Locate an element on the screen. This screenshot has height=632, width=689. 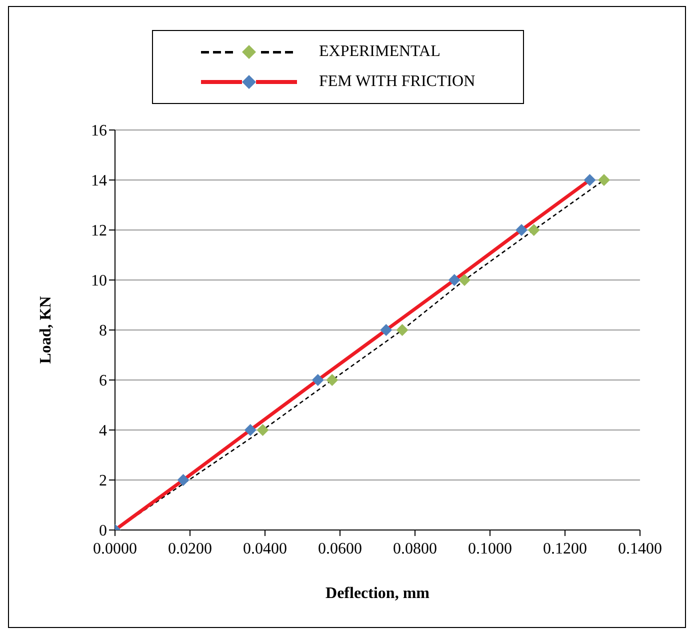
legend-label: EXPERIMENTAL is located at coordinates (379, 52).